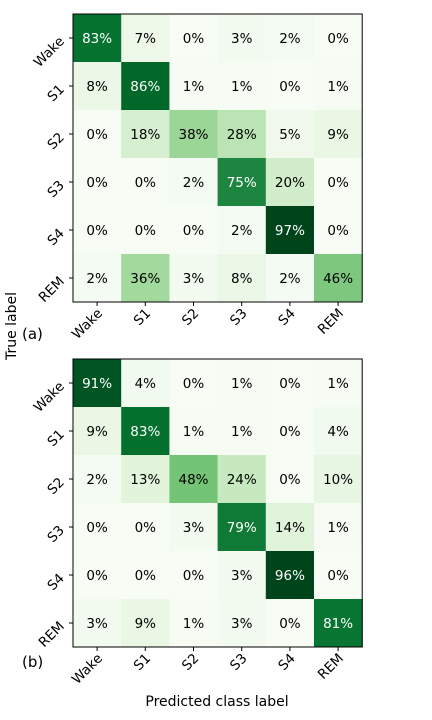 The height and width of the screenshot is (720, 432). I want to click on heatmap-cell-s1-rem, so click(338, 86).